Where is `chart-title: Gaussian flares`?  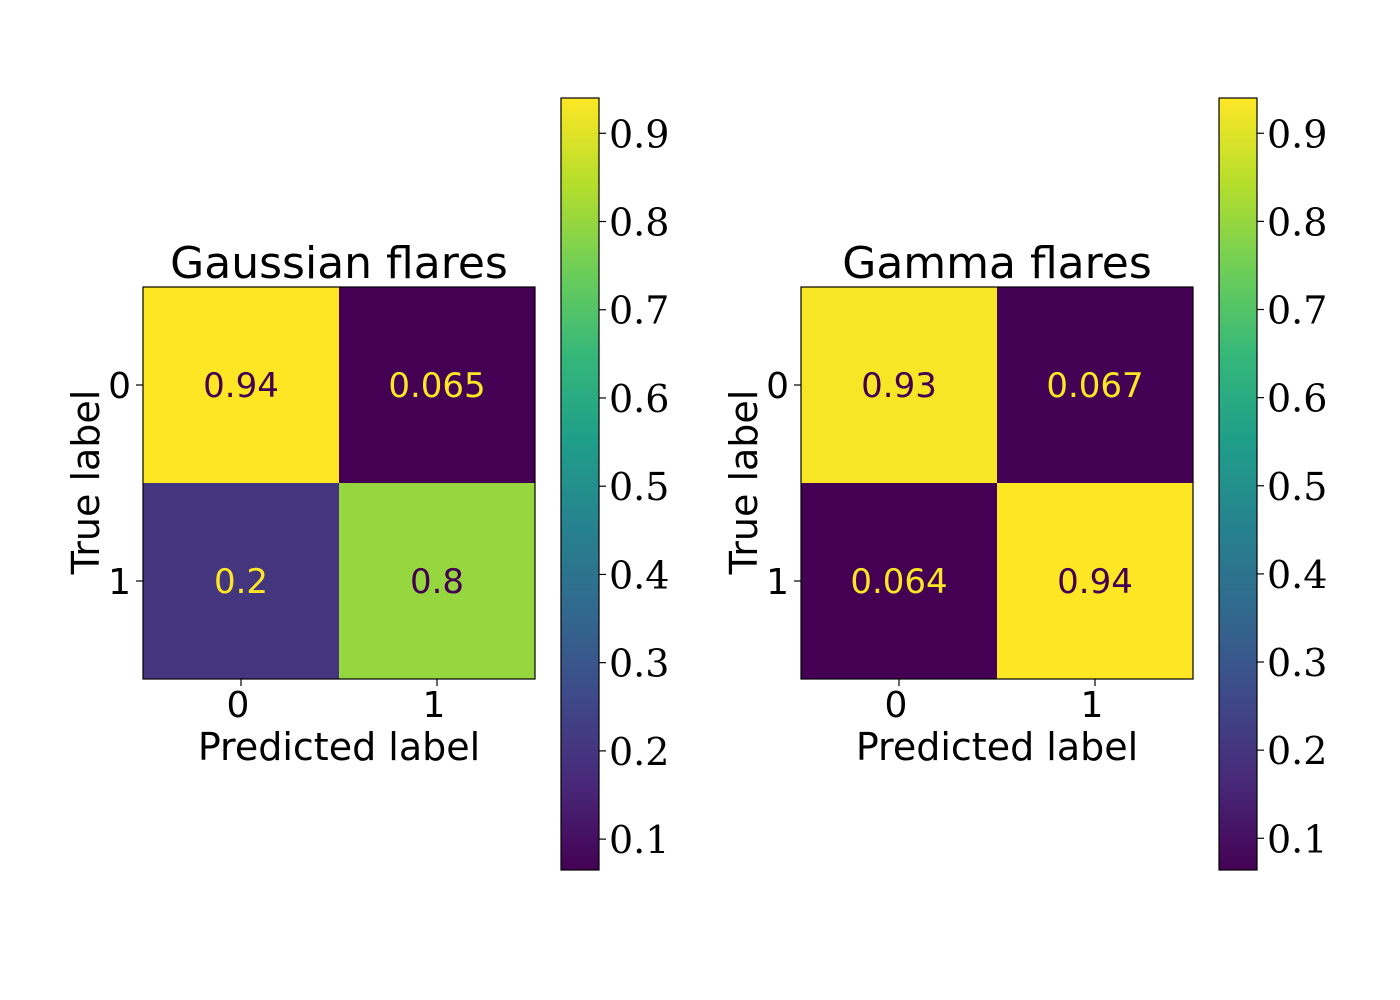 chart-title: Gaussian flares is located at coordinates (339, 263).